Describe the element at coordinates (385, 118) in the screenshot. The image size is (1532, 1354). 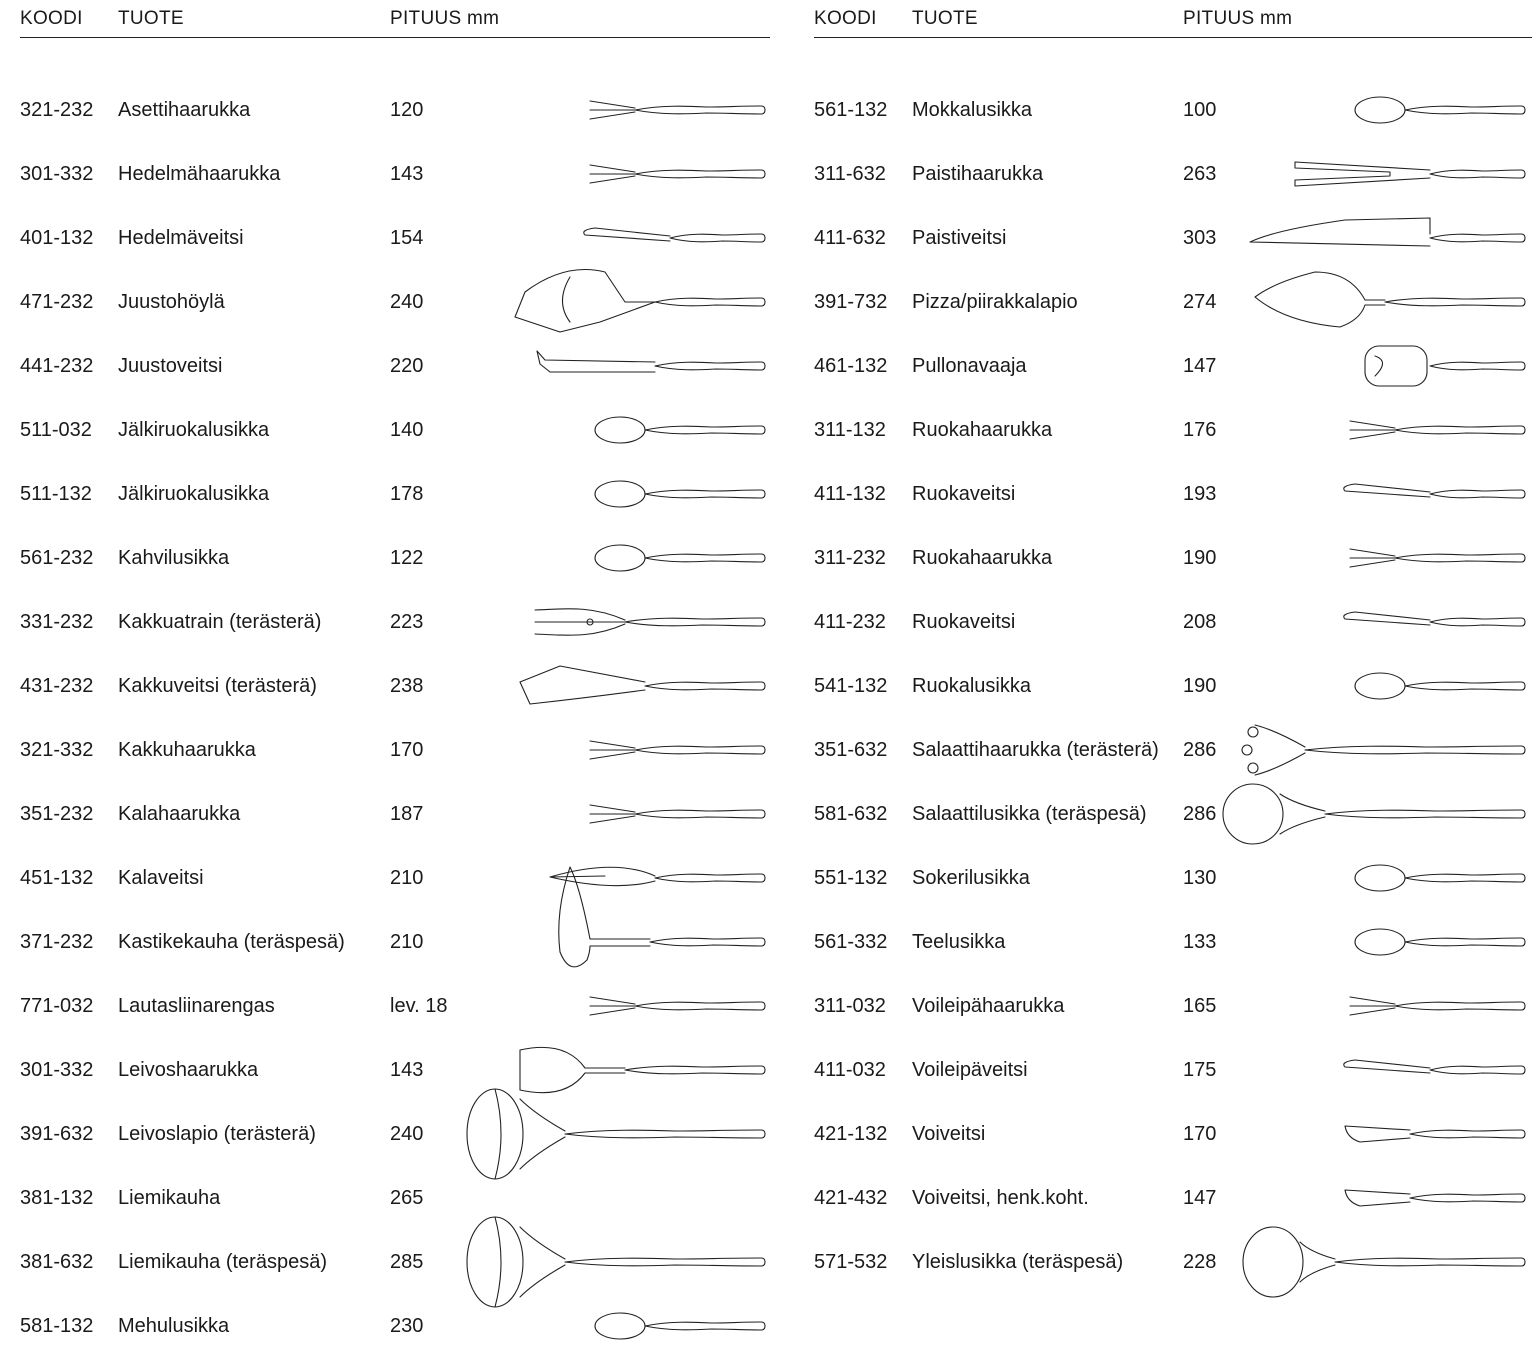
I see `table-row: 321-232 Asettihaarukka 120` at that location.